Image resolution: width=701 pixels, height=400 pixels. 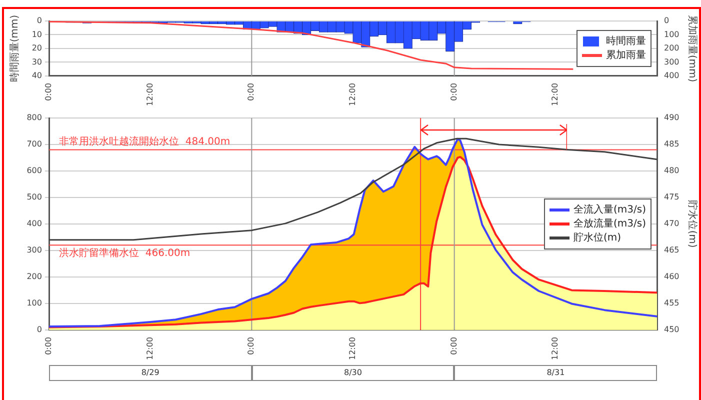 What do you see at coordinates (672, 34) in the screenshot?
I see `y2-tick-label: 100` at bounding box center [672, 34].